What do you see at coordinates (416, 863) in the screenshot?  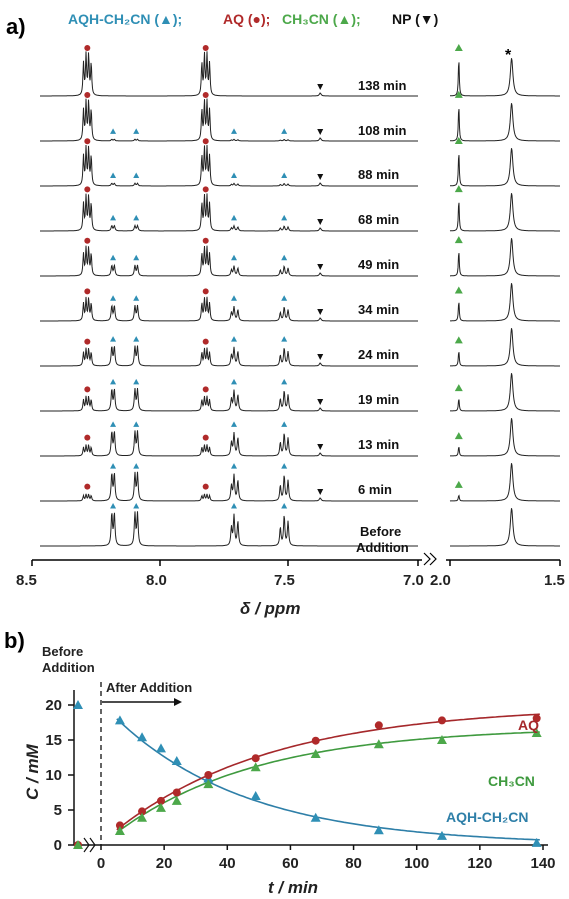 I see `x-tick-label: 100` at bounding box center [416, 863].